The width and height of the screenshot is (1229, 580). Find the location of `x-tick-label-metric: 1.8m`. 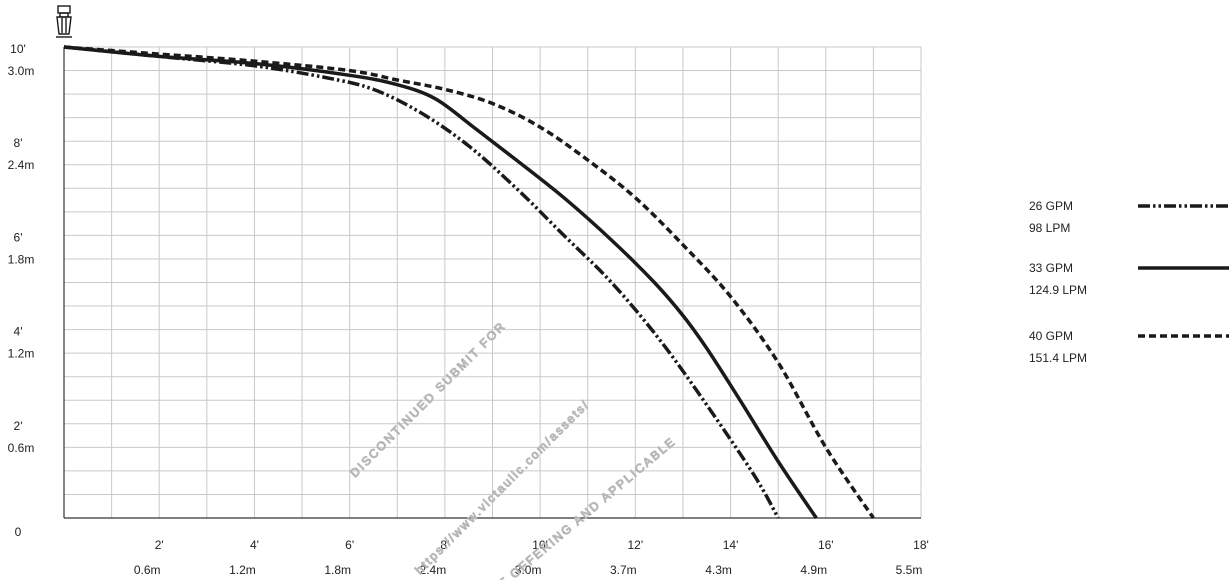

x-tick-label-metric: 1.8m is located at coordinates (337, 570).